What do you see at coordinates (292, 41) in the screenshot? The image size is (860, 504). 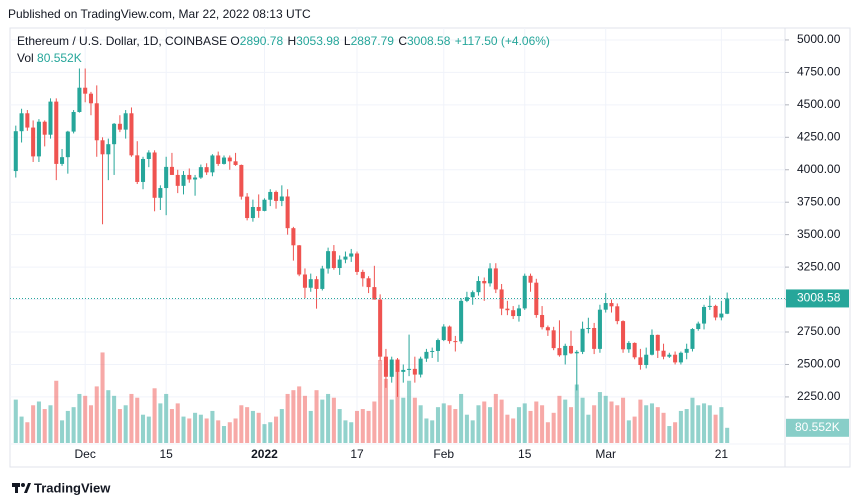 I see `high-prefix: H` at bounding box center [292, 41].